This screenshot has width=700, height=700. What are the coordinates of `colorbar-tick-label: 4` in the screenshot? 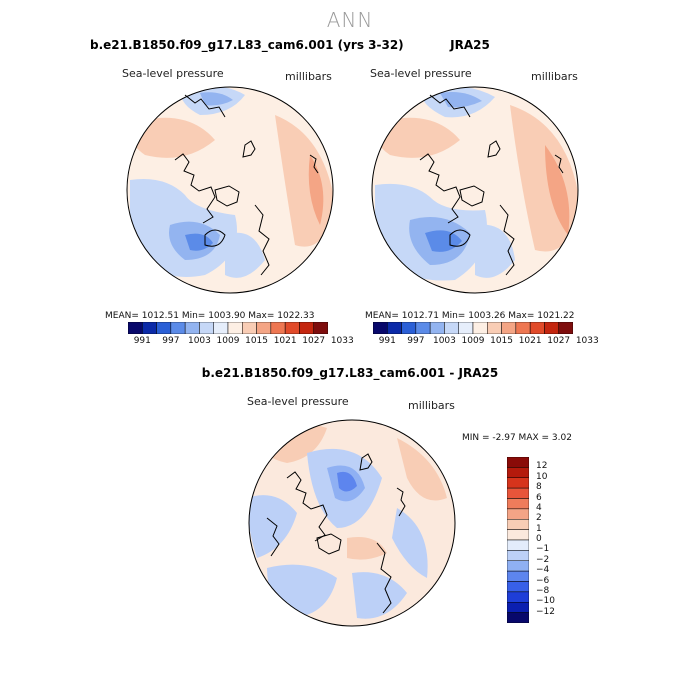 It's located at (539, 507).